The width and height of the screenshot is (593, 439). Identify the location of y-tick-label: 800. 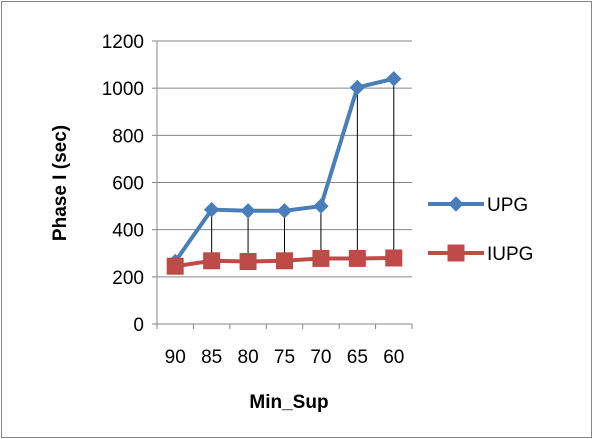
(128, 136).